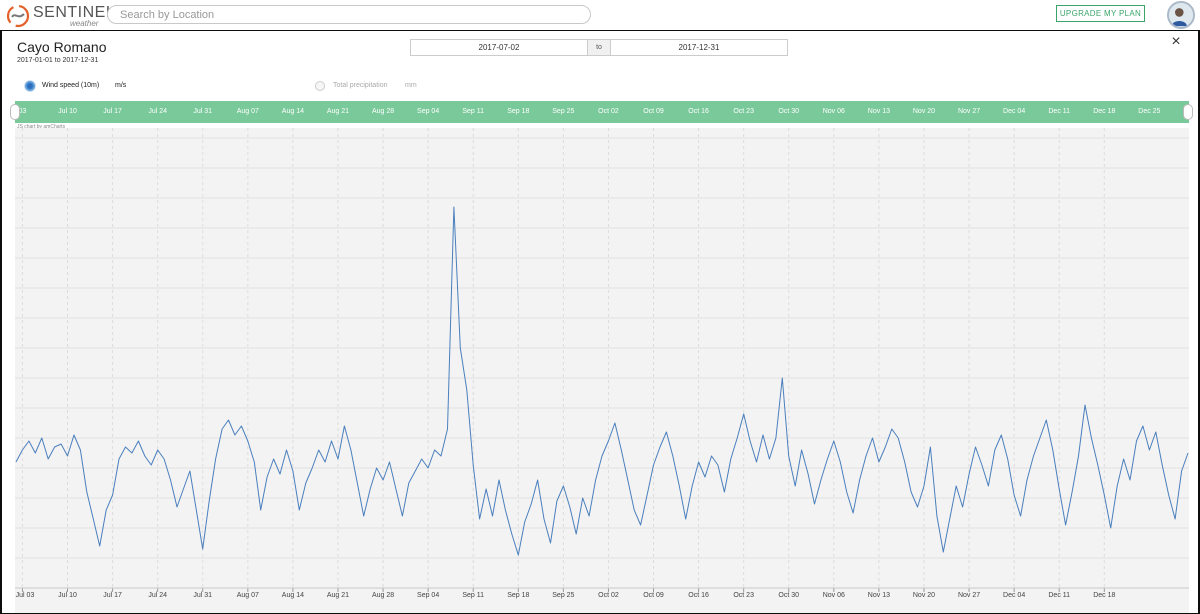 The width and height of the screenshot is (1200, 614). I want to click on user-avatar-icon, so click(1181, 15).